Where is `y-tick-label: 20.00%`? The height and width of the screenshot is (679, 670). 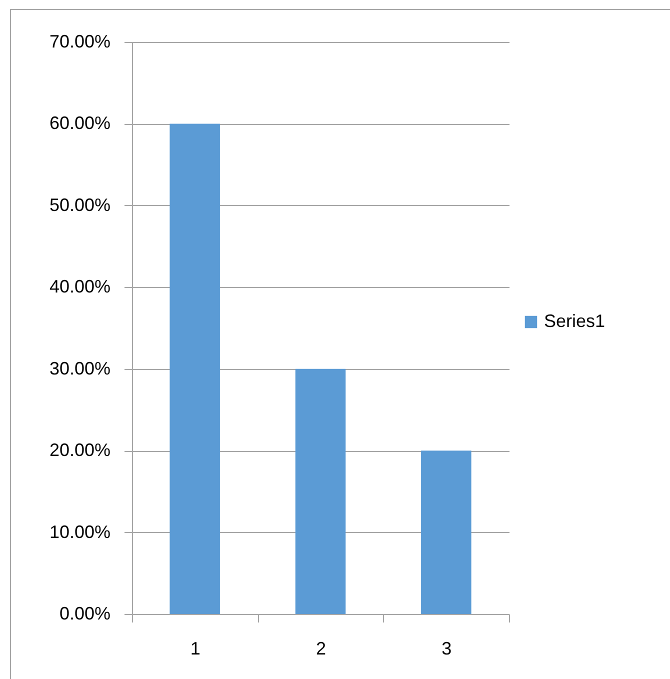 y-tick-label: 20.00% is located at coordinates (79, 450).